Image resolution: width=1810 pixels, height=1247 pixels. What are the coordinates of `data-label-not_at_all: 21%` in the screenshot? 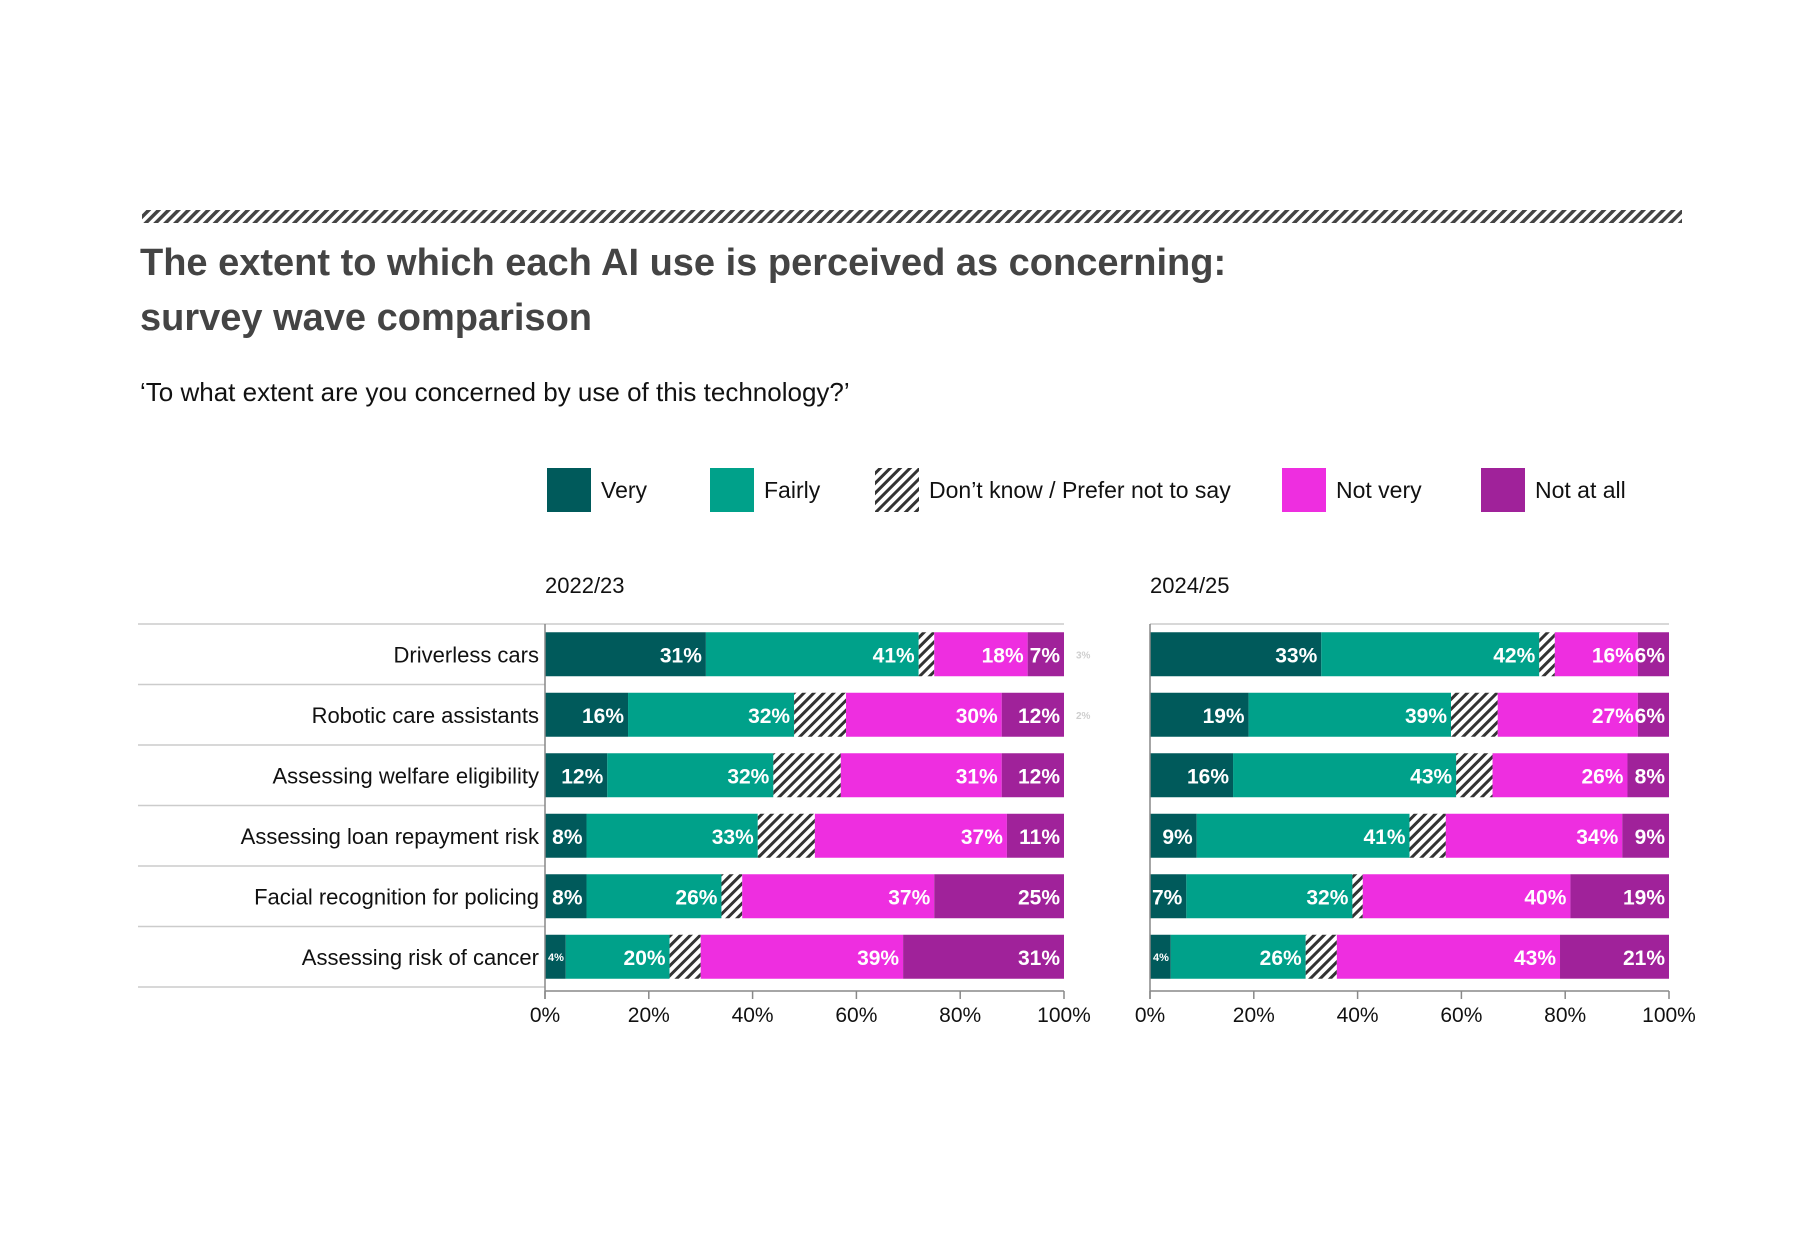 It's located at (1644, 958).